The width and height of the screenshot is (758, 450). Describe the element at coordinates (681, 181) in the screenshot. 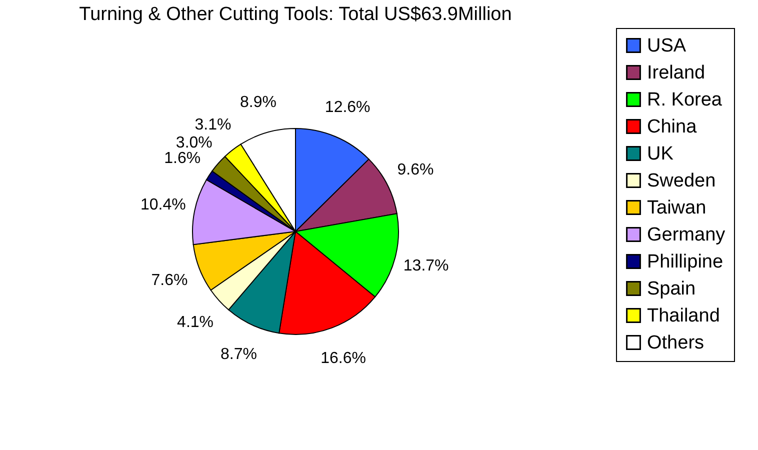

I see `legend-label: Sweden` at that location.